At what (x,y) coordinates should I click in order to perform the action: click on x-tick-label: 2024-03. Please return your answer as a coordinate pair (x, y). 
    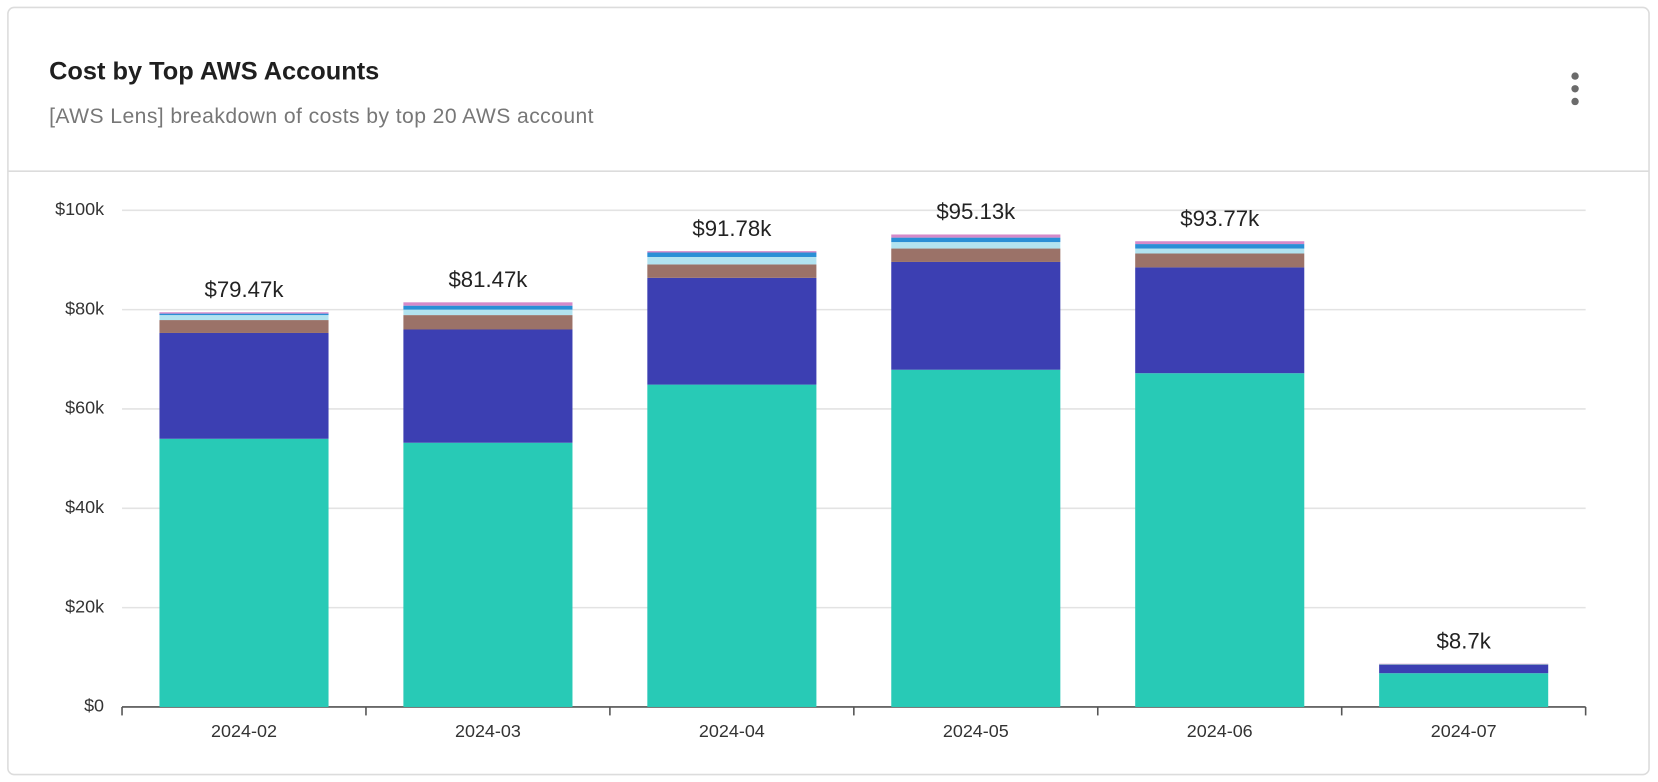
    Looking at the image, I should click on (488, 731).